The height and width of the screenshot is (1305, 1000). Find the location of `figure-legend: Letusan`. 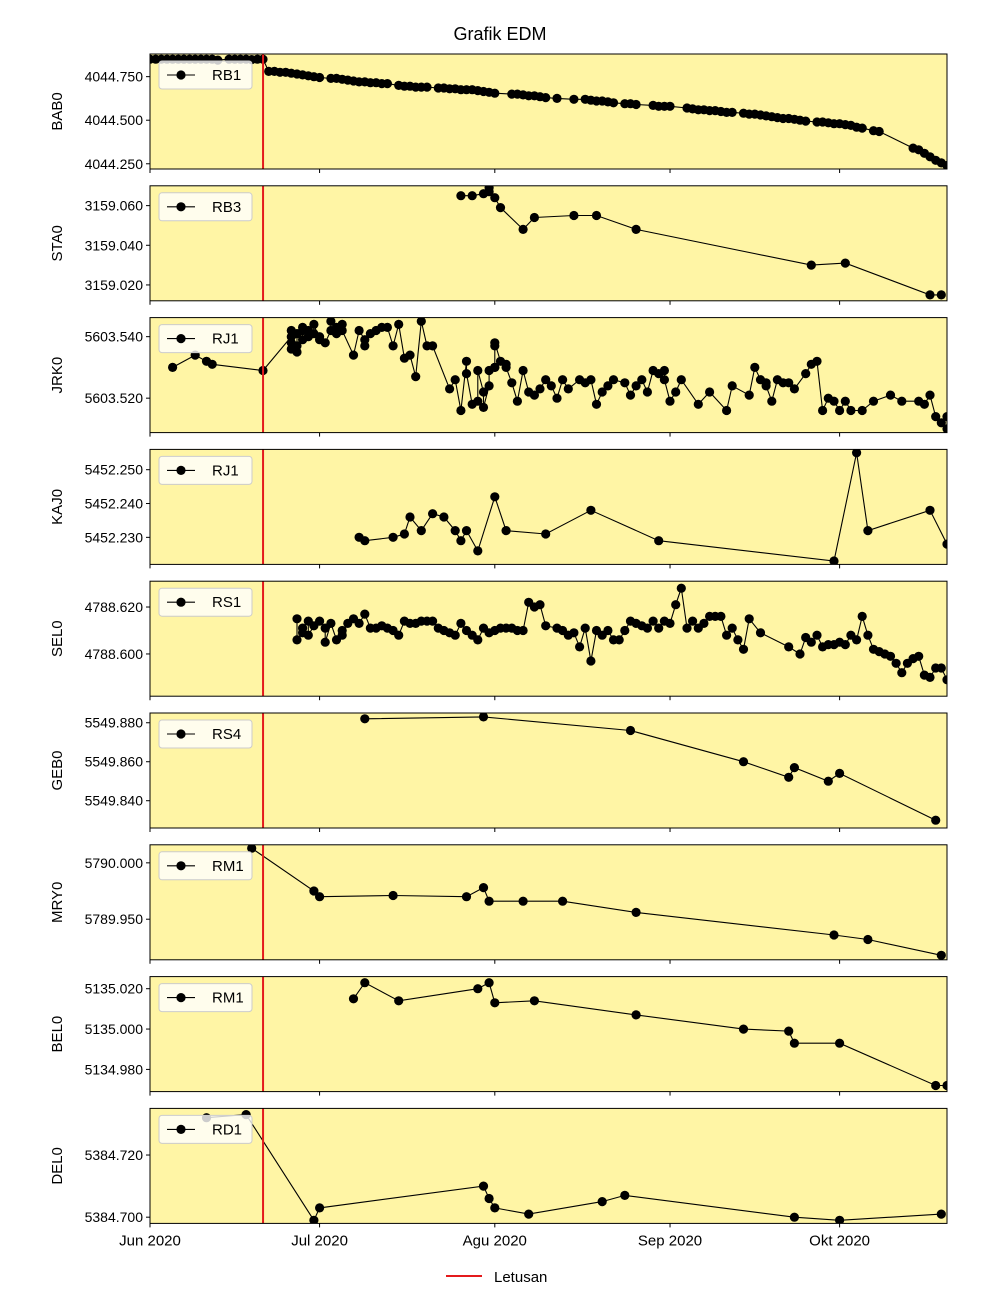

figure-legend: Letusan is located at coordinates (496, 1277).